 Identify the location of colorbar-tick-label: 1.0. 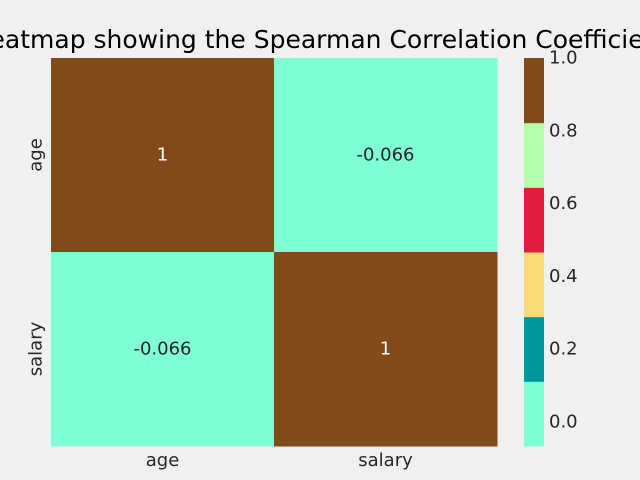
(563, 58).